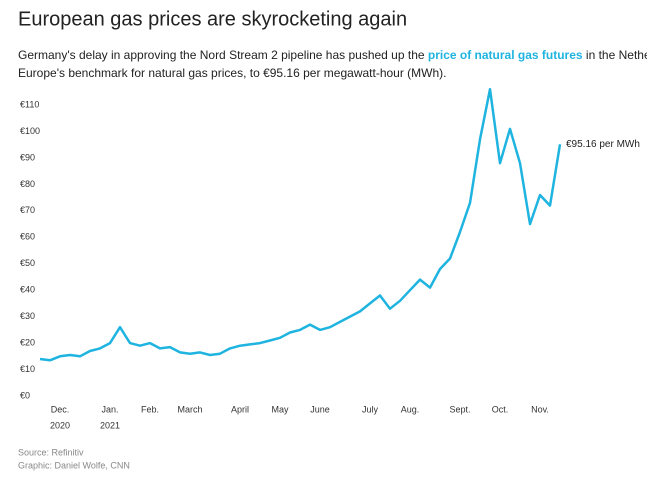 This screenshot has height=486, width=647. Describe the element at coordinates (60, 409) in the screenshot. I see `x-tick-label: Dec.` at that location.